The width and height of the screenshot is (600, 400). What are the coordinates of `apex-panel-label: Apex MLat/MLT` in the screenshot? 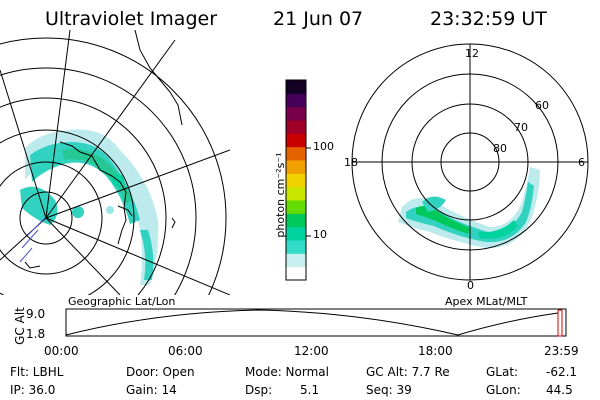 It's located at (486, 301).